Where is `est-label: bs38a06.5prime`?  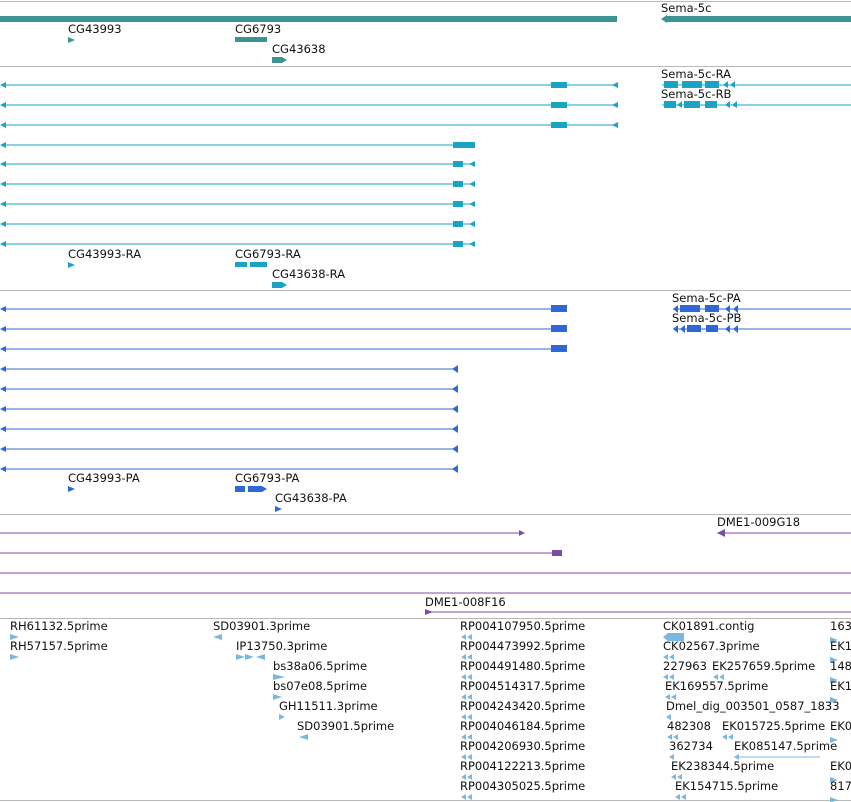
est-label: bs38a06.5prime is located at coordinates (320, 666).